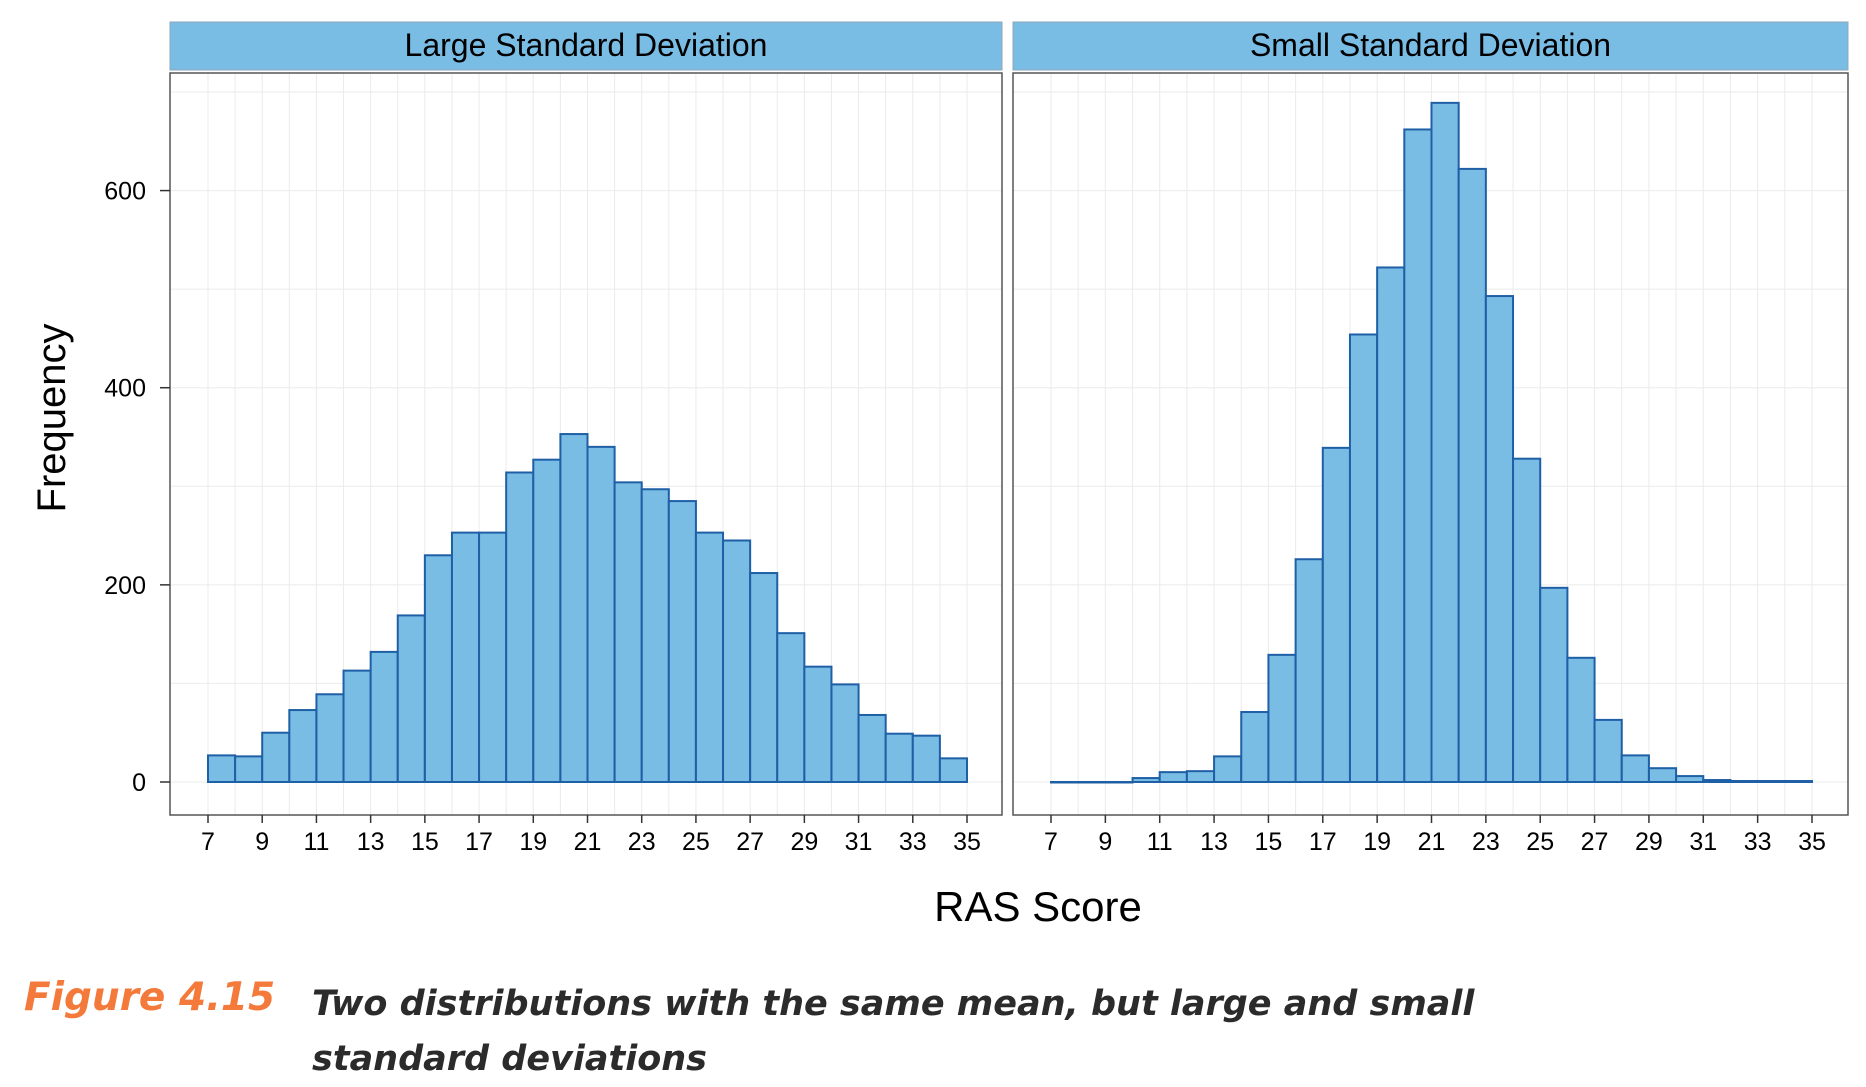 The width and height of the screenshot is (1866, 1087). I want to click on panel-title: Large Standard Deviation, so click(586, 45).